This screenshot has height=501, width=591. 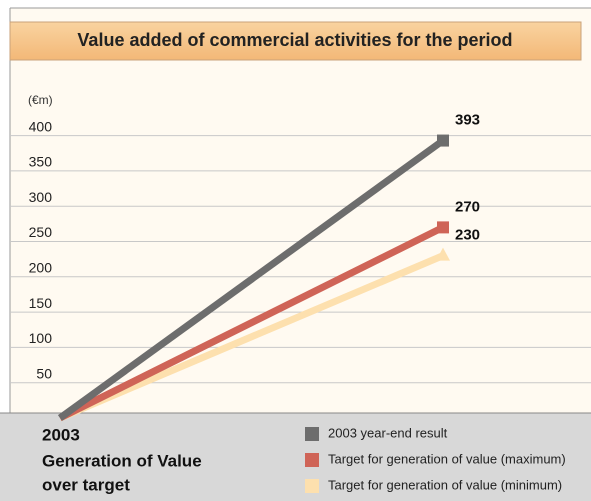 I want to click on y-tick-label: 100, so click(x=41, y=338).